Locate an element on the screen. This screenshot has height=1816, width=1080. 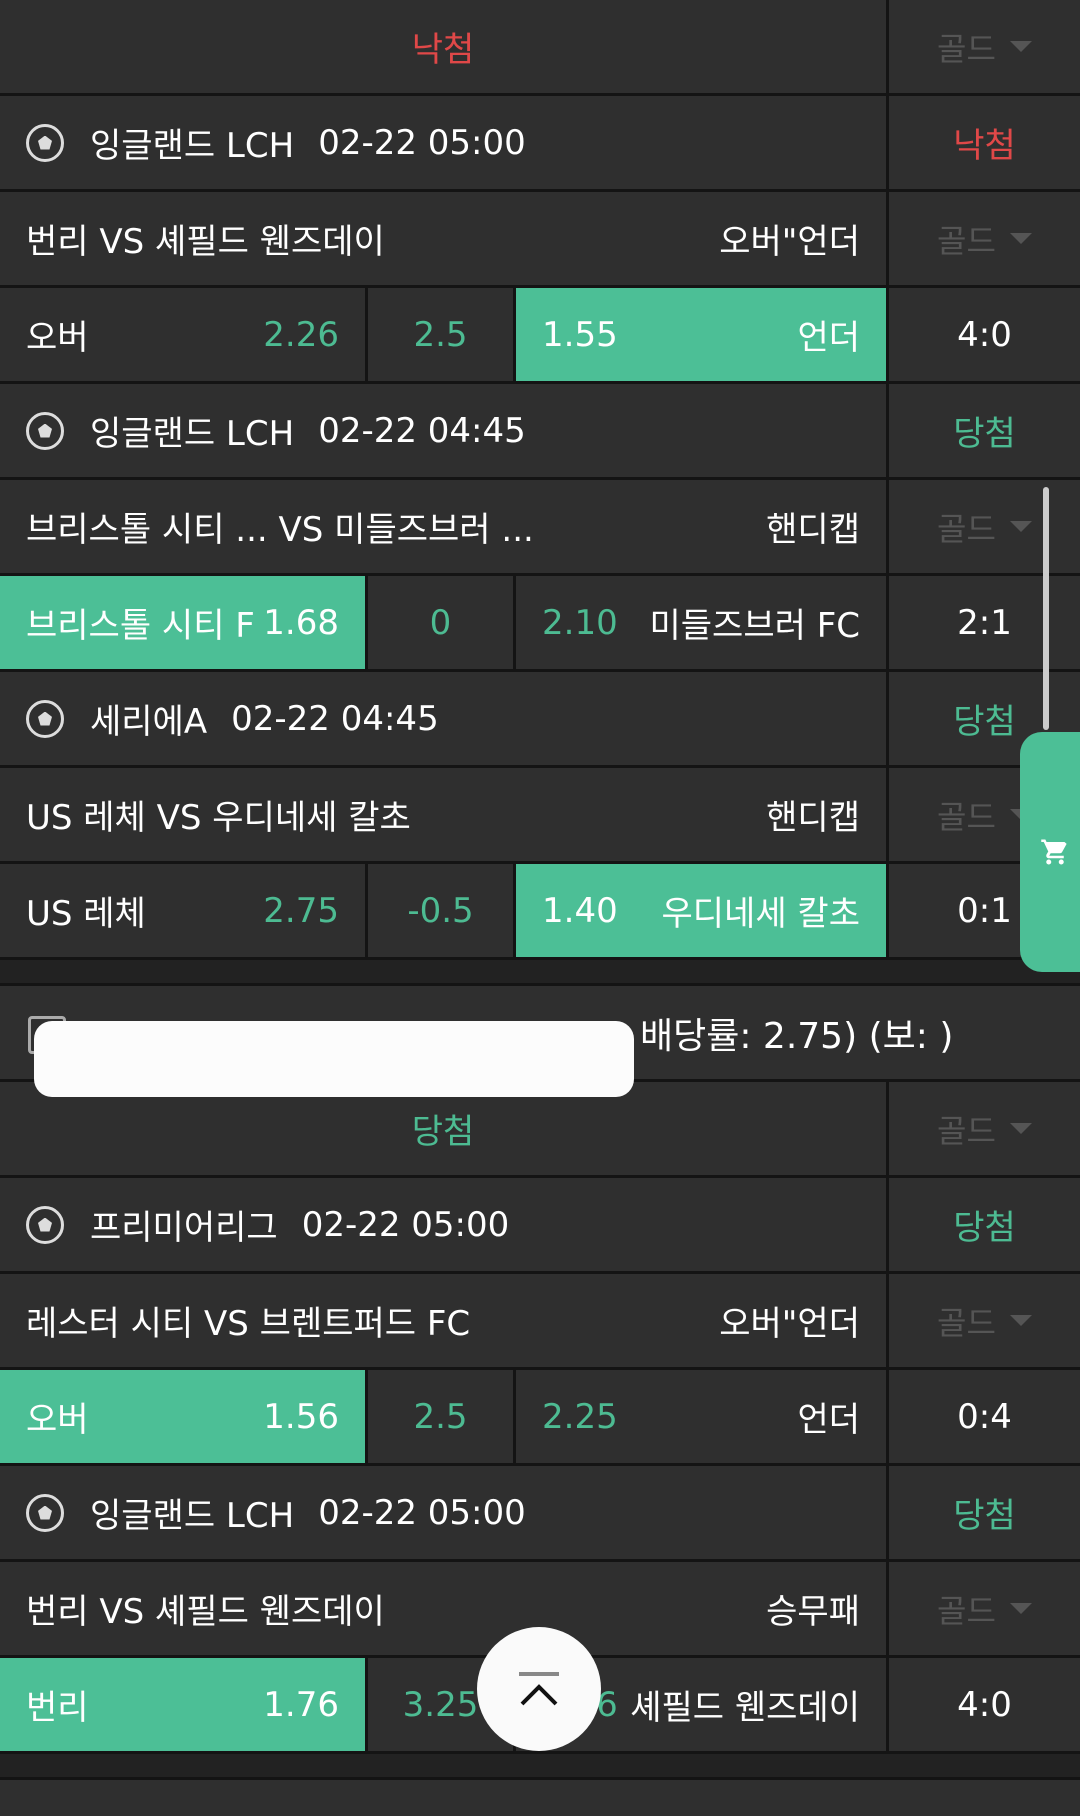
bet-league-row: 프리미어리그 02-22 05:00 당첨 is located at coordinates (540, 1226).